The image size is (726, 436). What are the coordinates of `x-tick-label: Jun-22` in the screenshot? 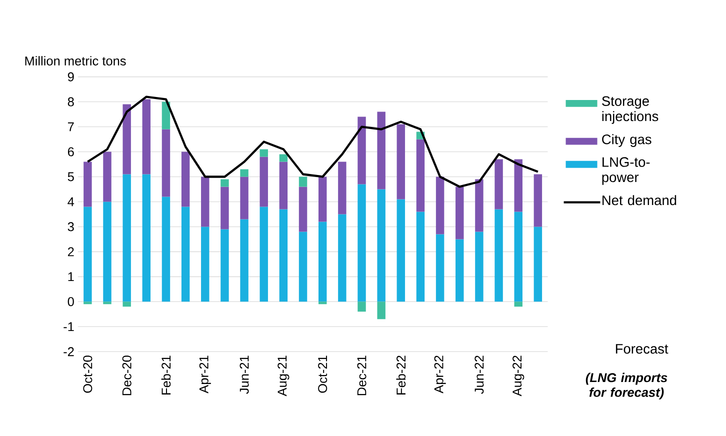 It's located at (479, 375).